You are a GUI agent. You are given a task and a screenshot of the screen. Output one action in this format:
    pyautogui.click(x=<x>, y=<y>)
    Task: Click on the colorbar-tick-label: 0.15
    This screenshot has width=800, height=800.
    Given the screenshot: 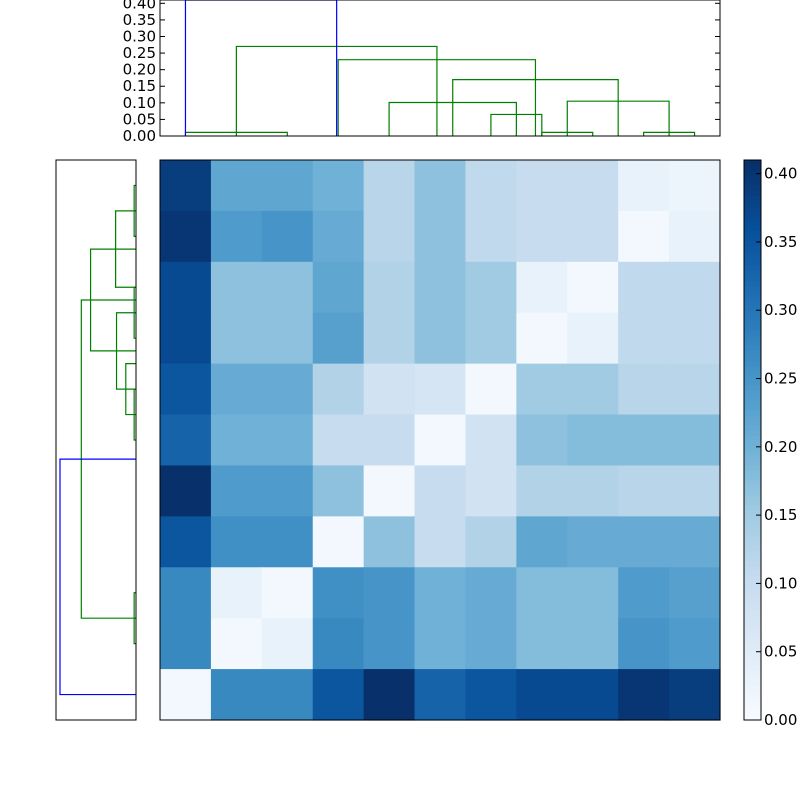 What is the action you would take?
    pyautogui.click(x=780, y=515)
    